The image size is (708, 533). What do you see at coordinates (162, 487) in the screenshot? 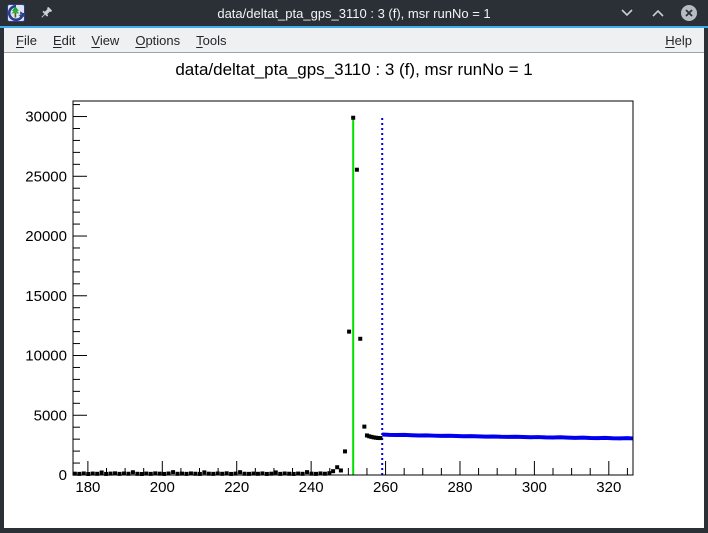
I see `x-axis-tick-label: 200` at bounding box center [162, 487].